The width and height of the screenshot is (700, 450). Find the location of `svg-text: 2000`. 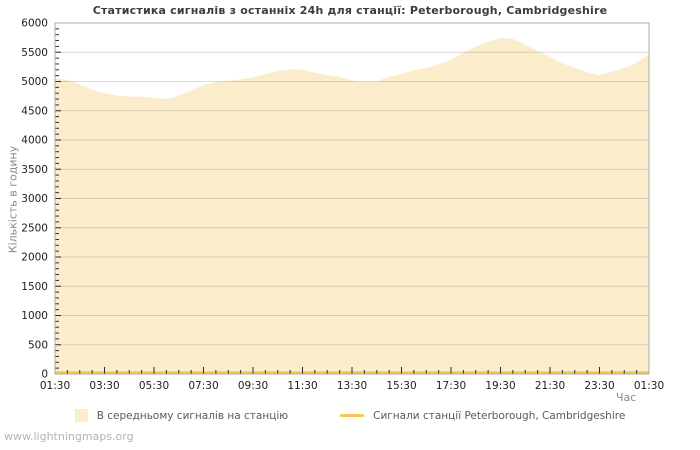

svg-text: 2000 is located at coordinates (34, 258).